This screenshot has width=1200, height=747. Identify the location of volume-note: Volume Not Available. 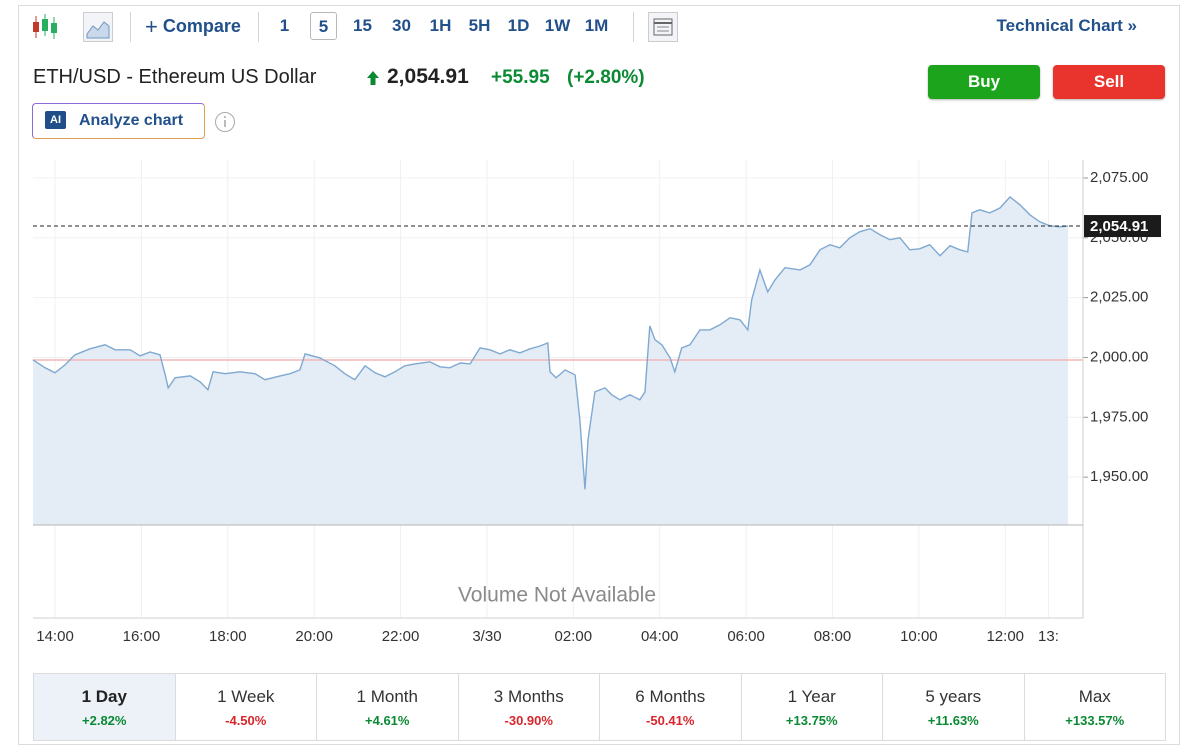
(557, 595).